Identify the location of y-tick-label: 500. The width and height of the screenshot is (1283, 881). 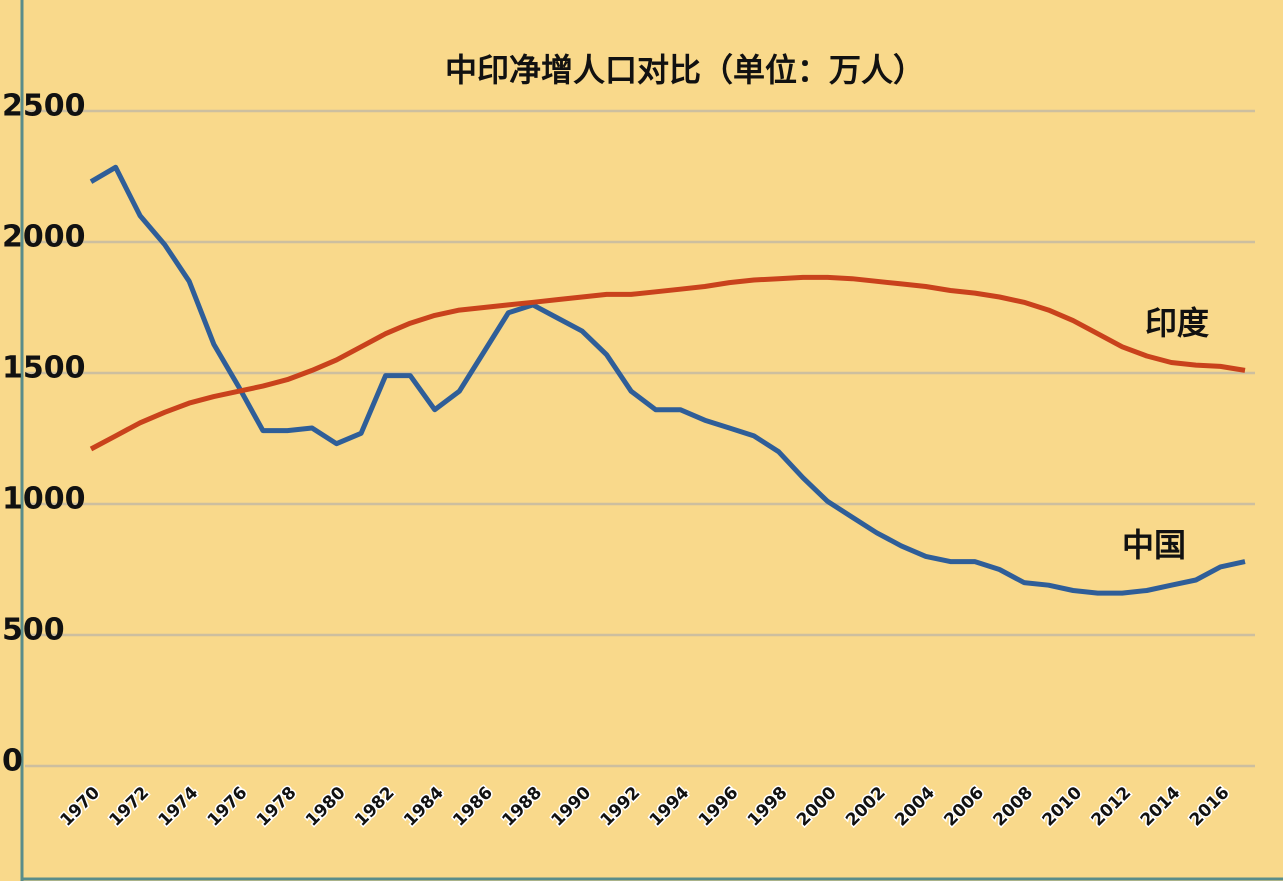
(33, 630).